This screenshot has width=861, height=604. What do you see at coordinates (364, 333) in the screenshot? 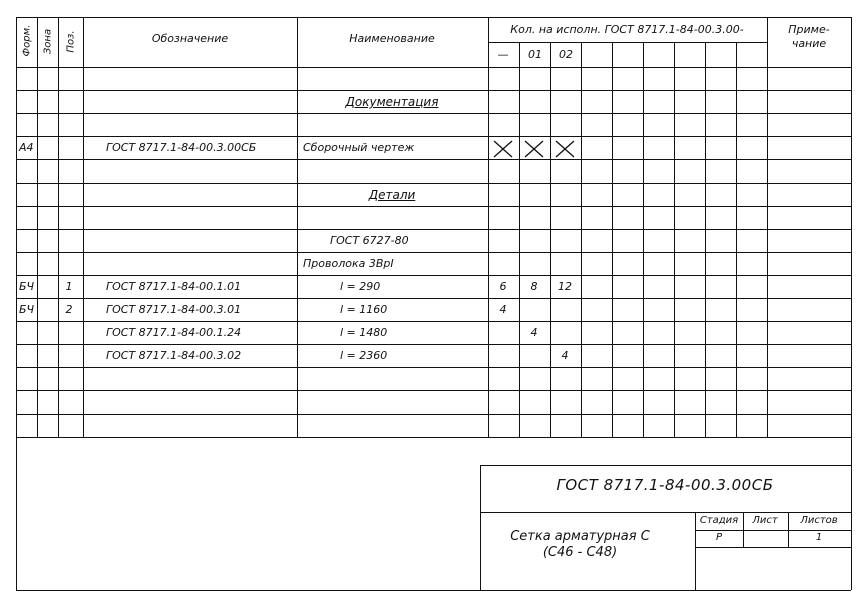
I see `row-name: l = 1480` at bounding box center [364, 333].